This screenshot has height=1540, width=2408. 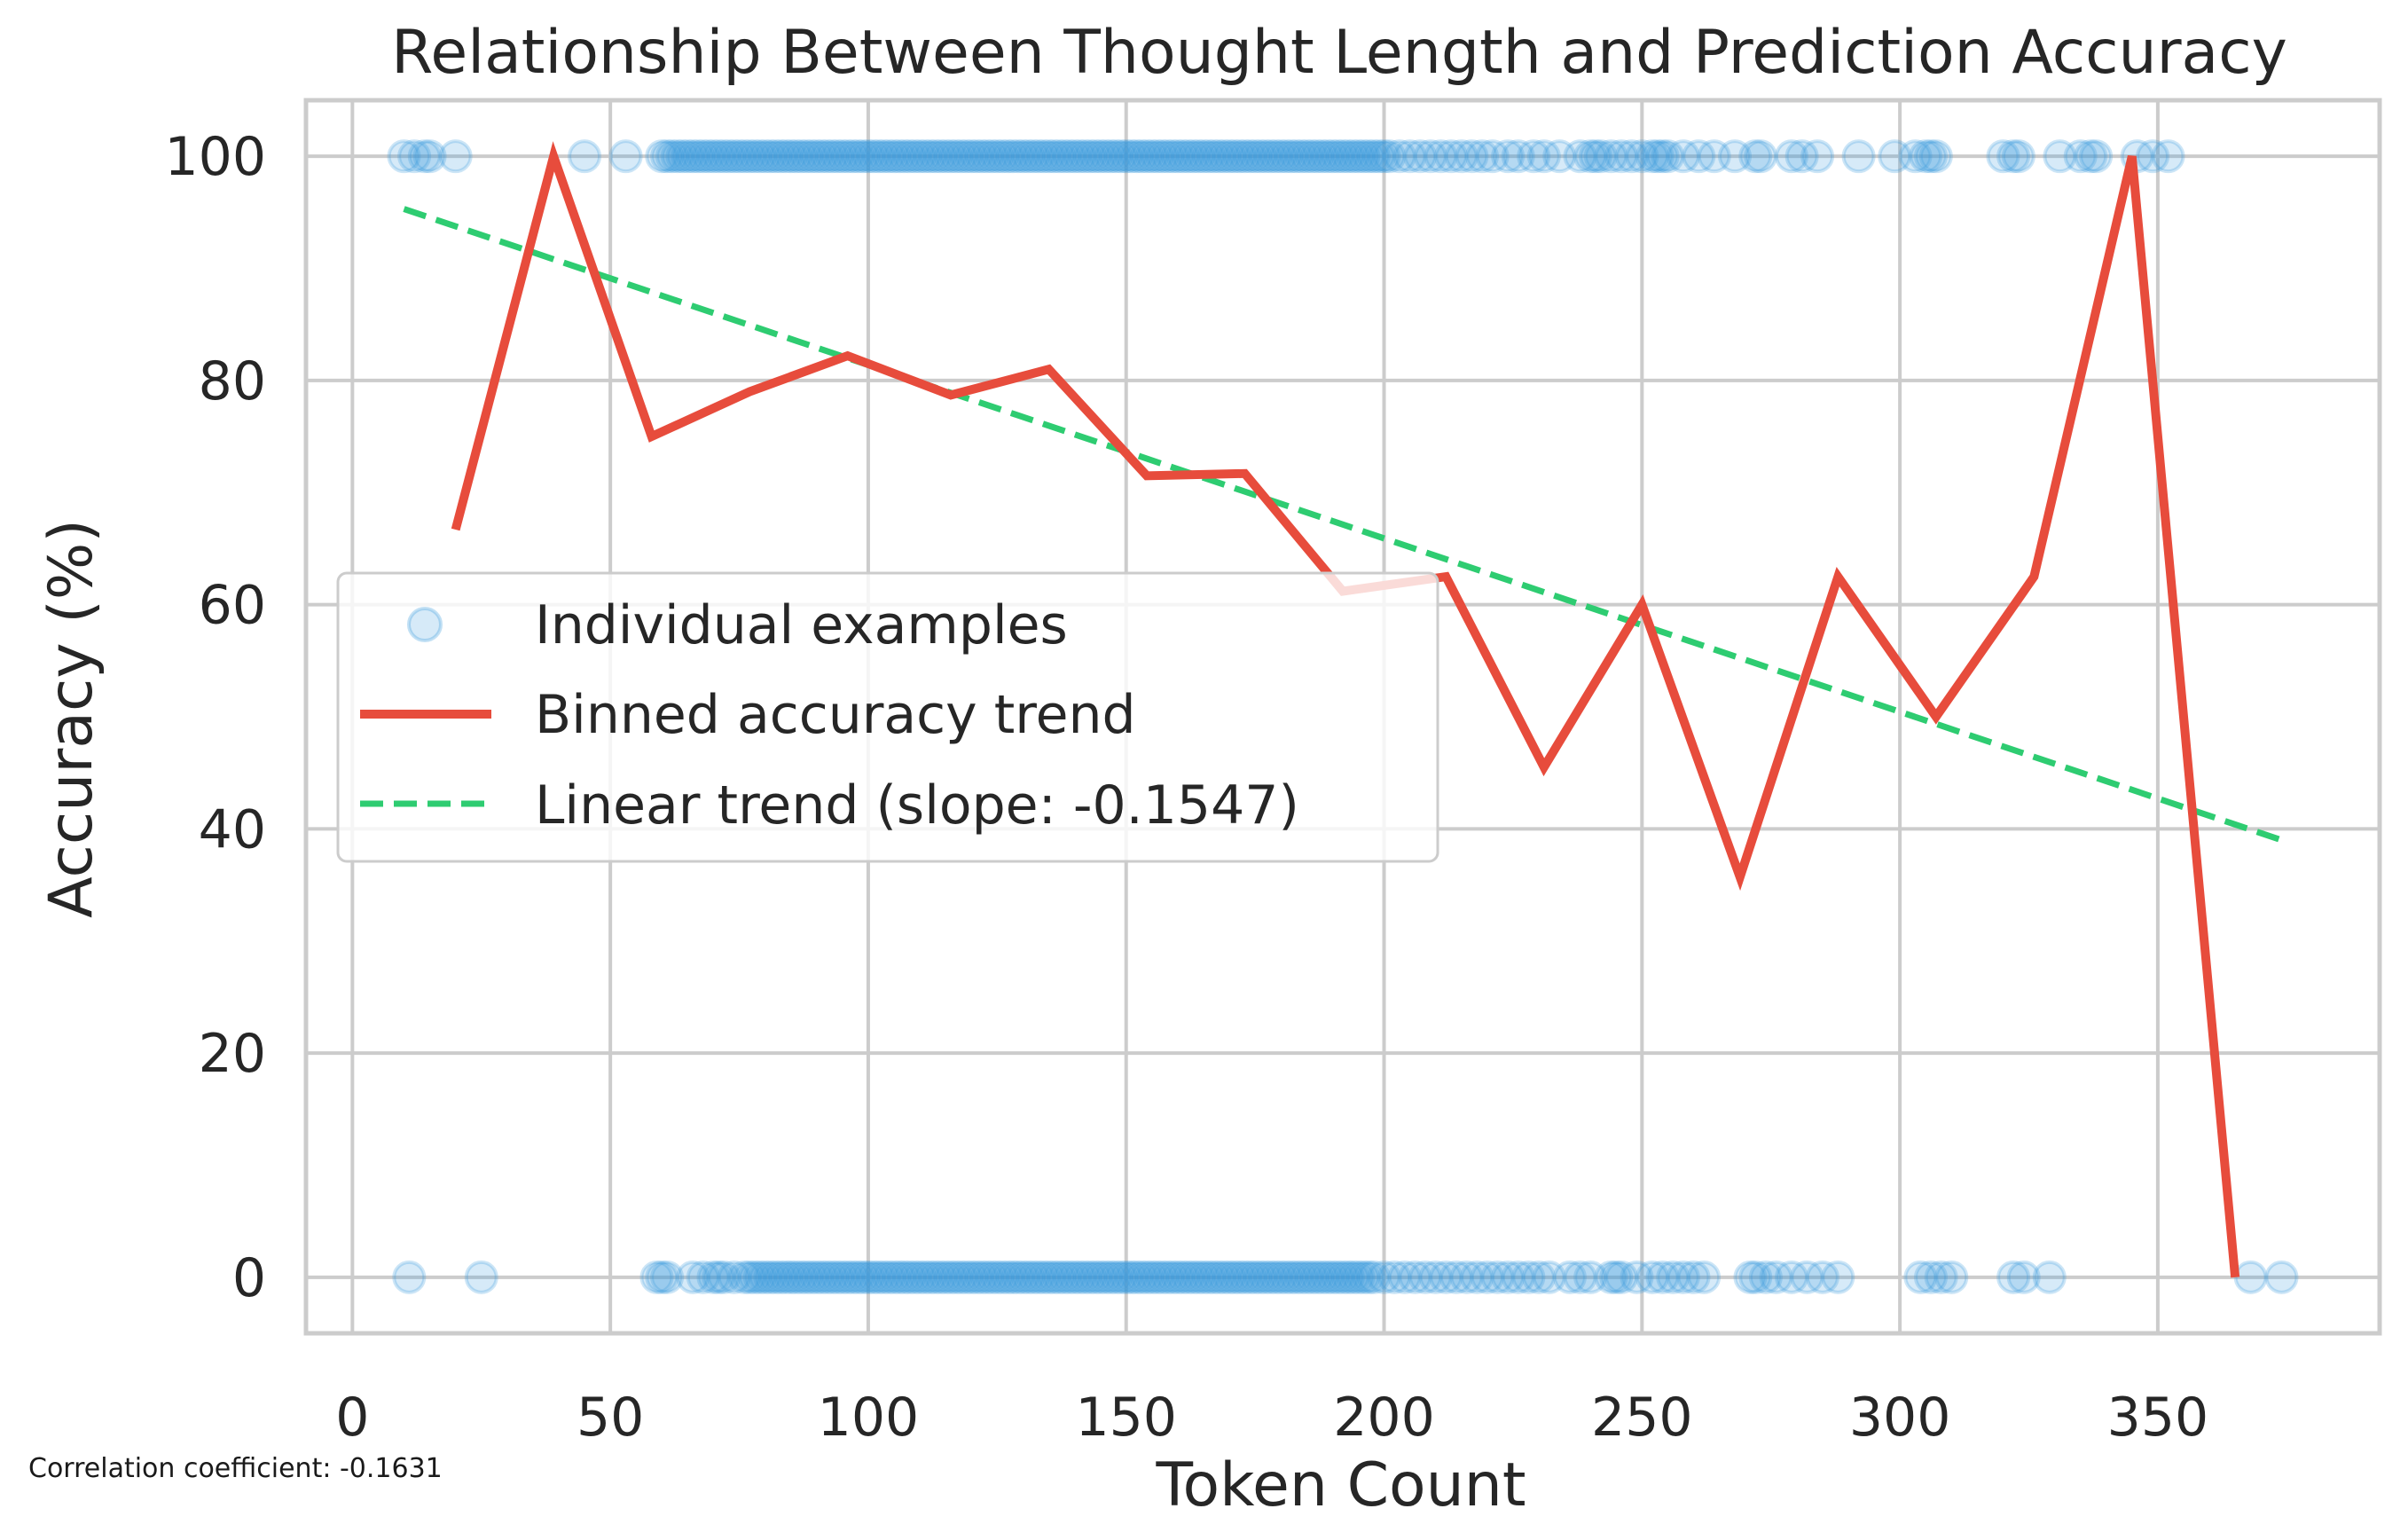 I want to click on legend-box, so click(x=888, y=717).